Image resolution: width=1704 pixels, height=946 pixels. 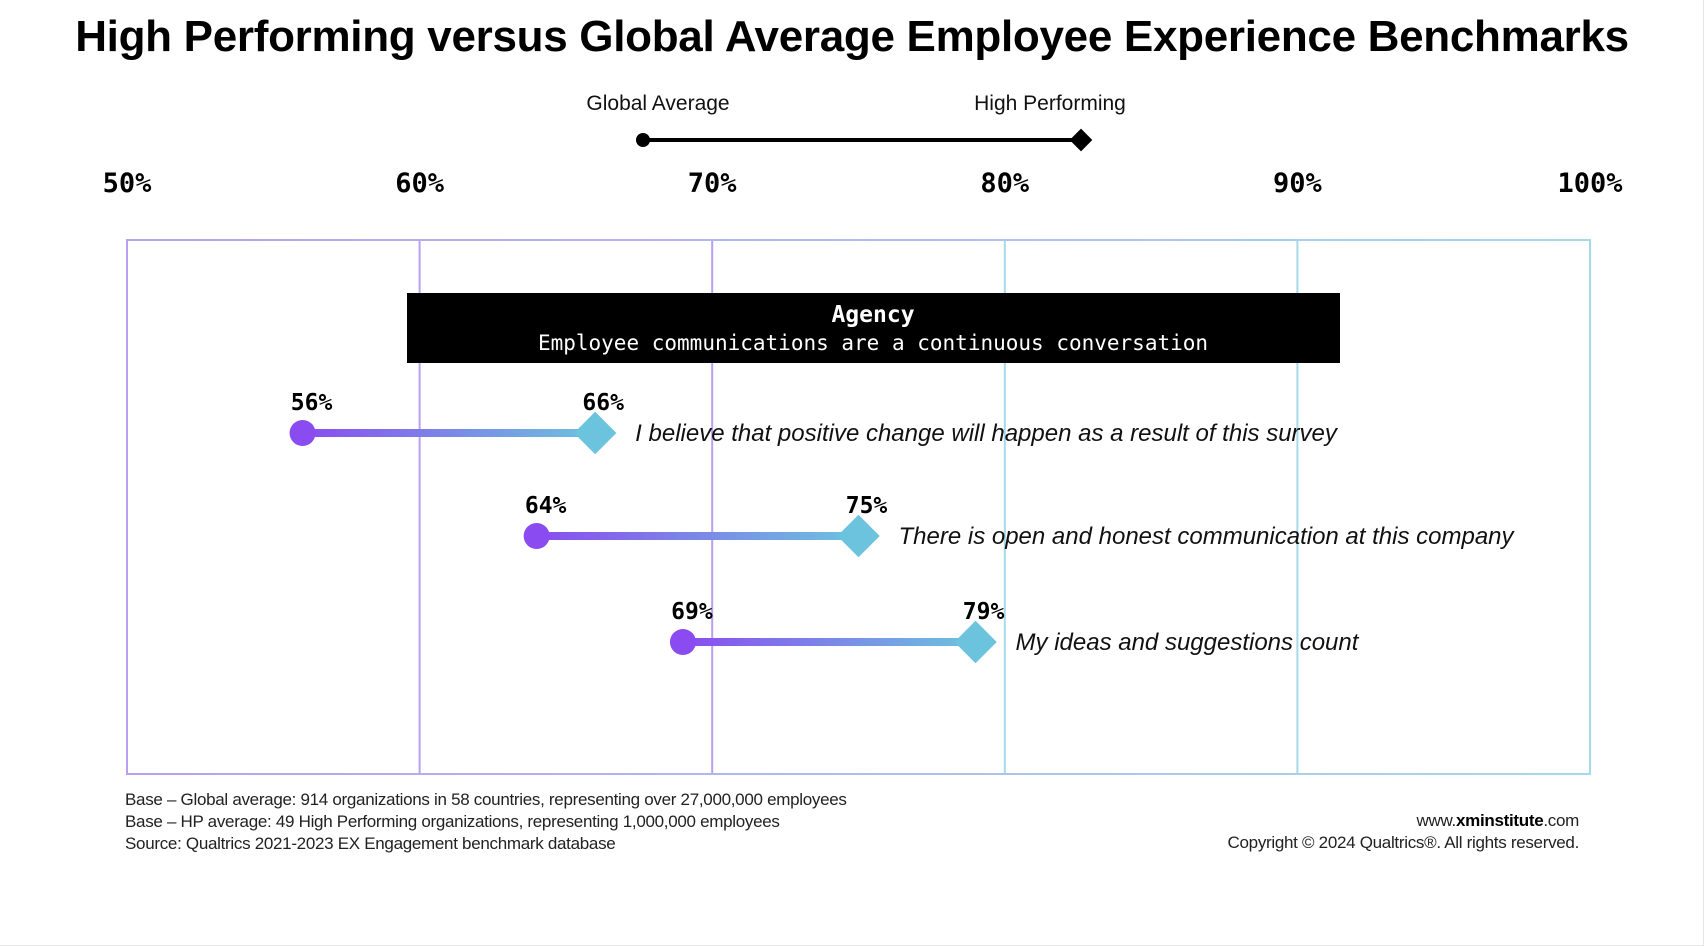 What do you see at coordinates (128, 183) in the screenshot?
I see `x-tick-label: 50%` at bounding box center [128, 183].